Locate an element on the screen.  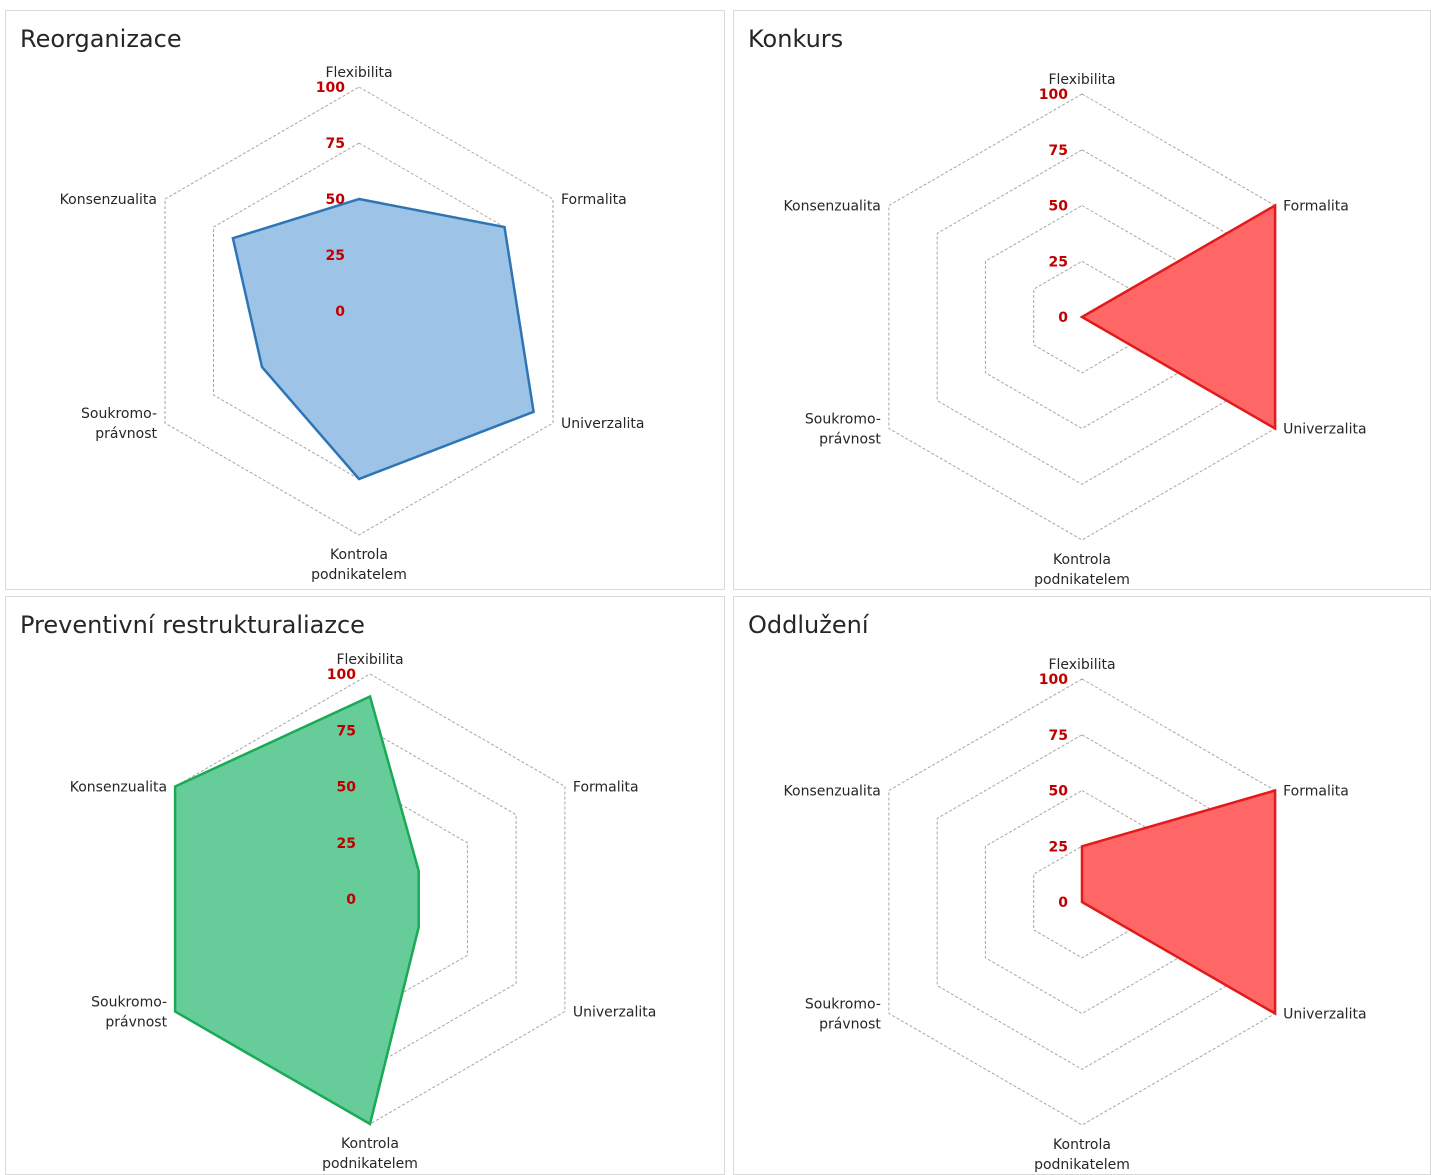
chart-title: Preventivní restrukturaliazce is located at coordinates (192, 625).